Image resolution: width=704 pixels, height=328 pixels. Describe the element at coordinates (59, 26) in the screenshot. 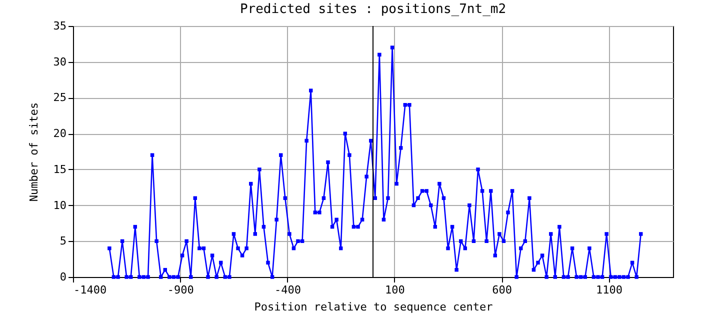

I see `y-tick-label: 35` at that location.